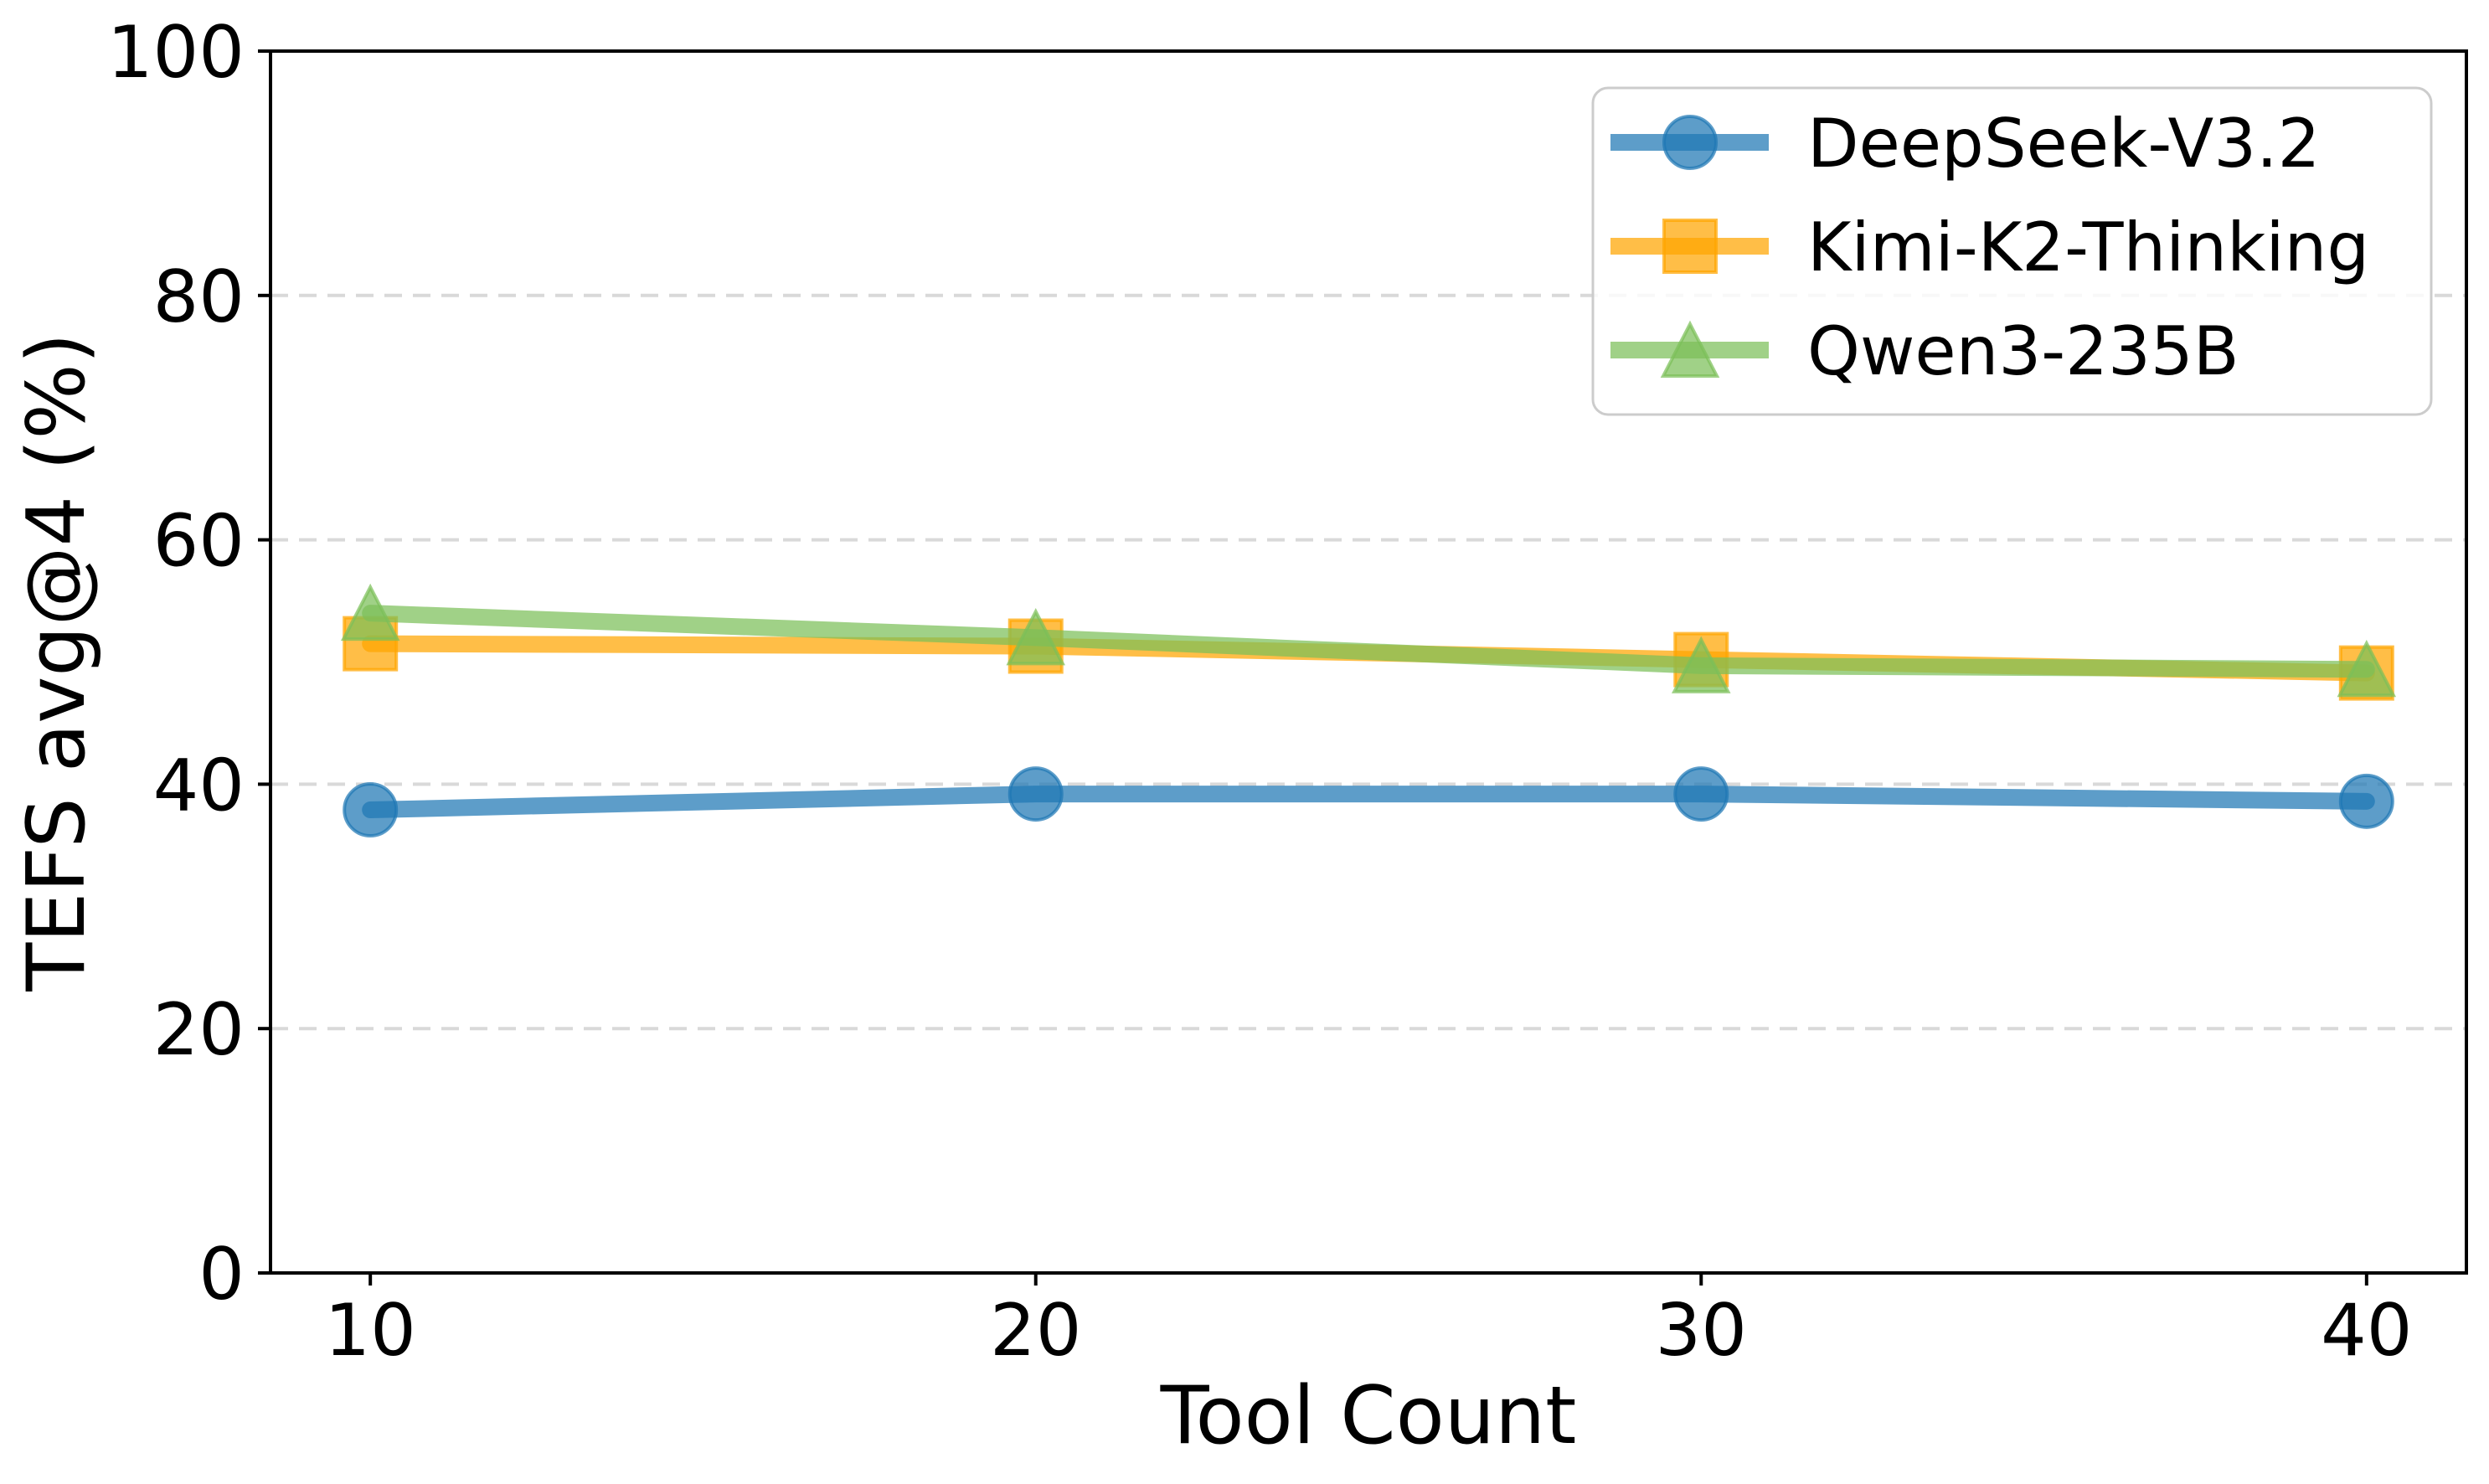  Describe the element at coordinates (199, 1030) in the screenshot. I see `y-tick-label: 20` at that location.